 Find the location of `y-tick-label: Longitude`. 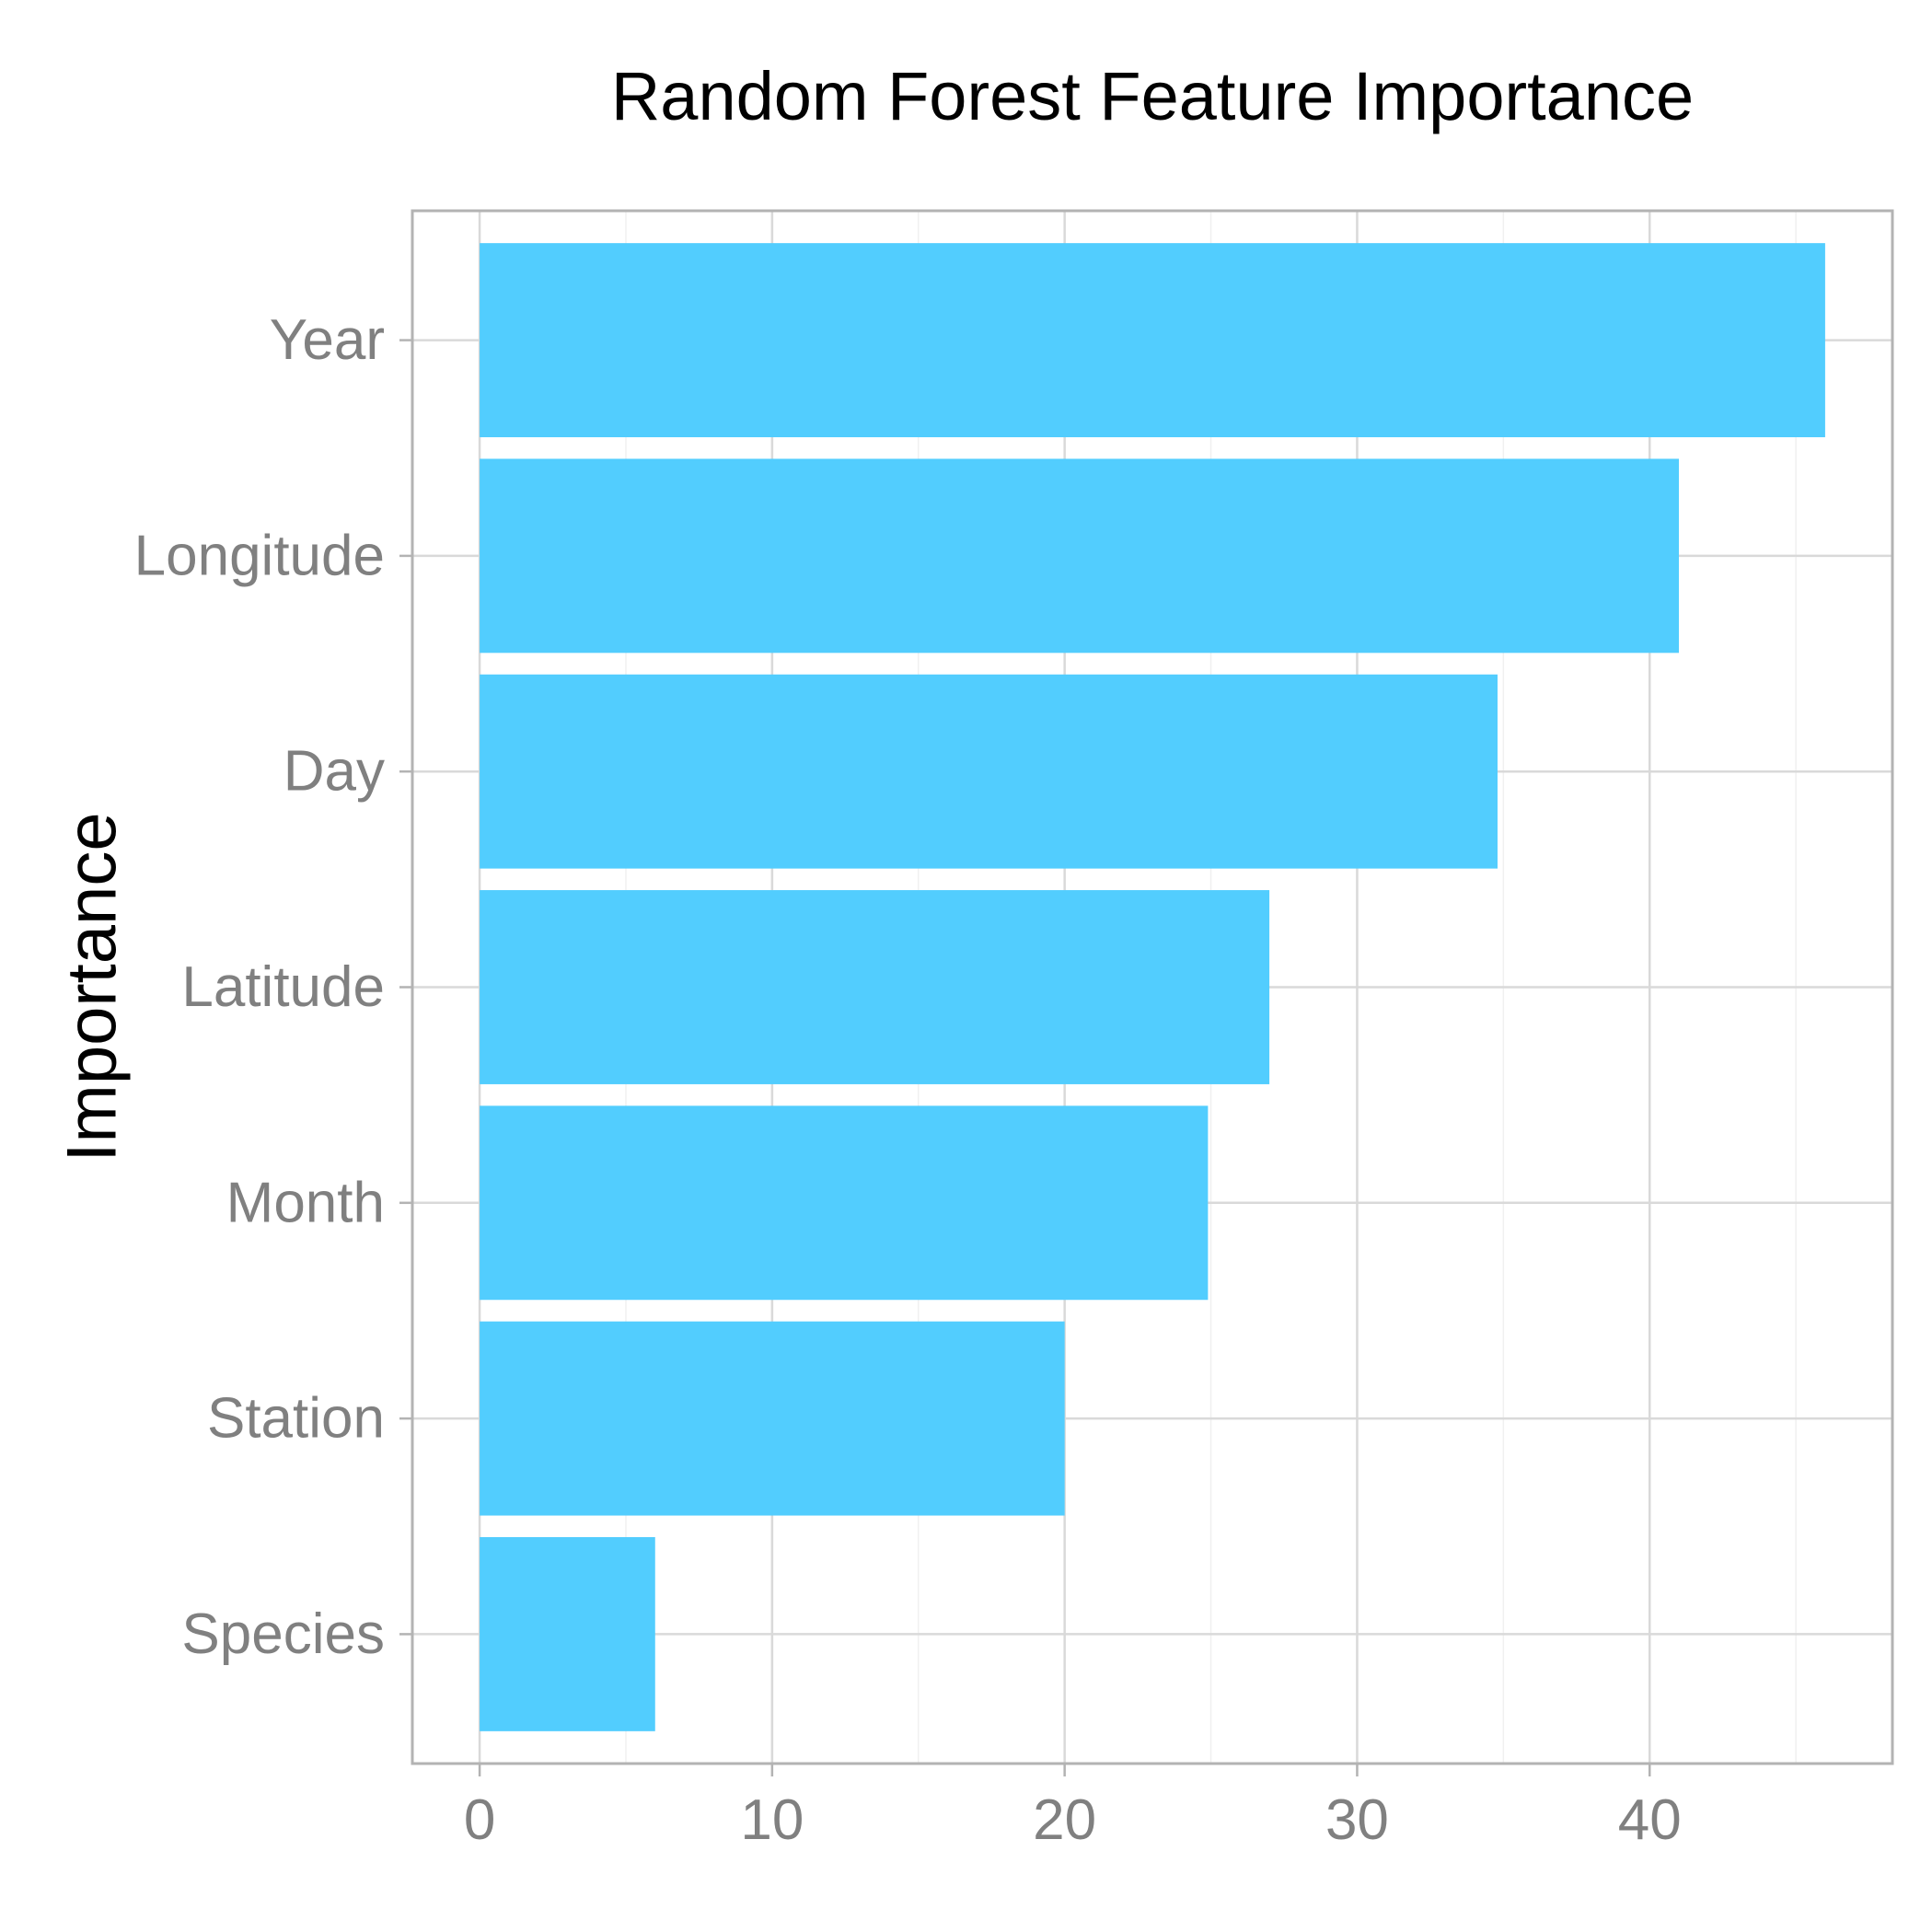

y-tick-label: Longitude is located at coordinates (260, 555).